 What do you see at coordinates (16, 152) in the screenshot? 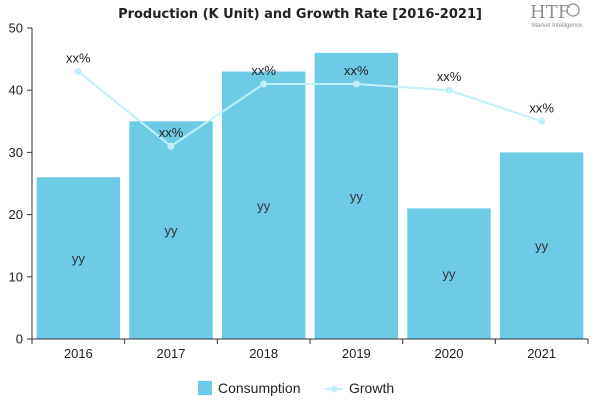
I see `y-tick-label: 30` at bounding box center [16, 152].